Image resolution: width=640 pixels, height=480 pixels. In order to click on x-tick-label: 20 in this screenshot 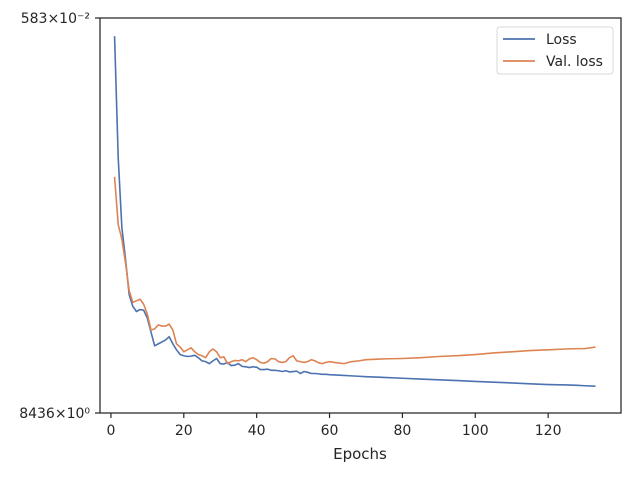, I will do `click(184, 431)`.